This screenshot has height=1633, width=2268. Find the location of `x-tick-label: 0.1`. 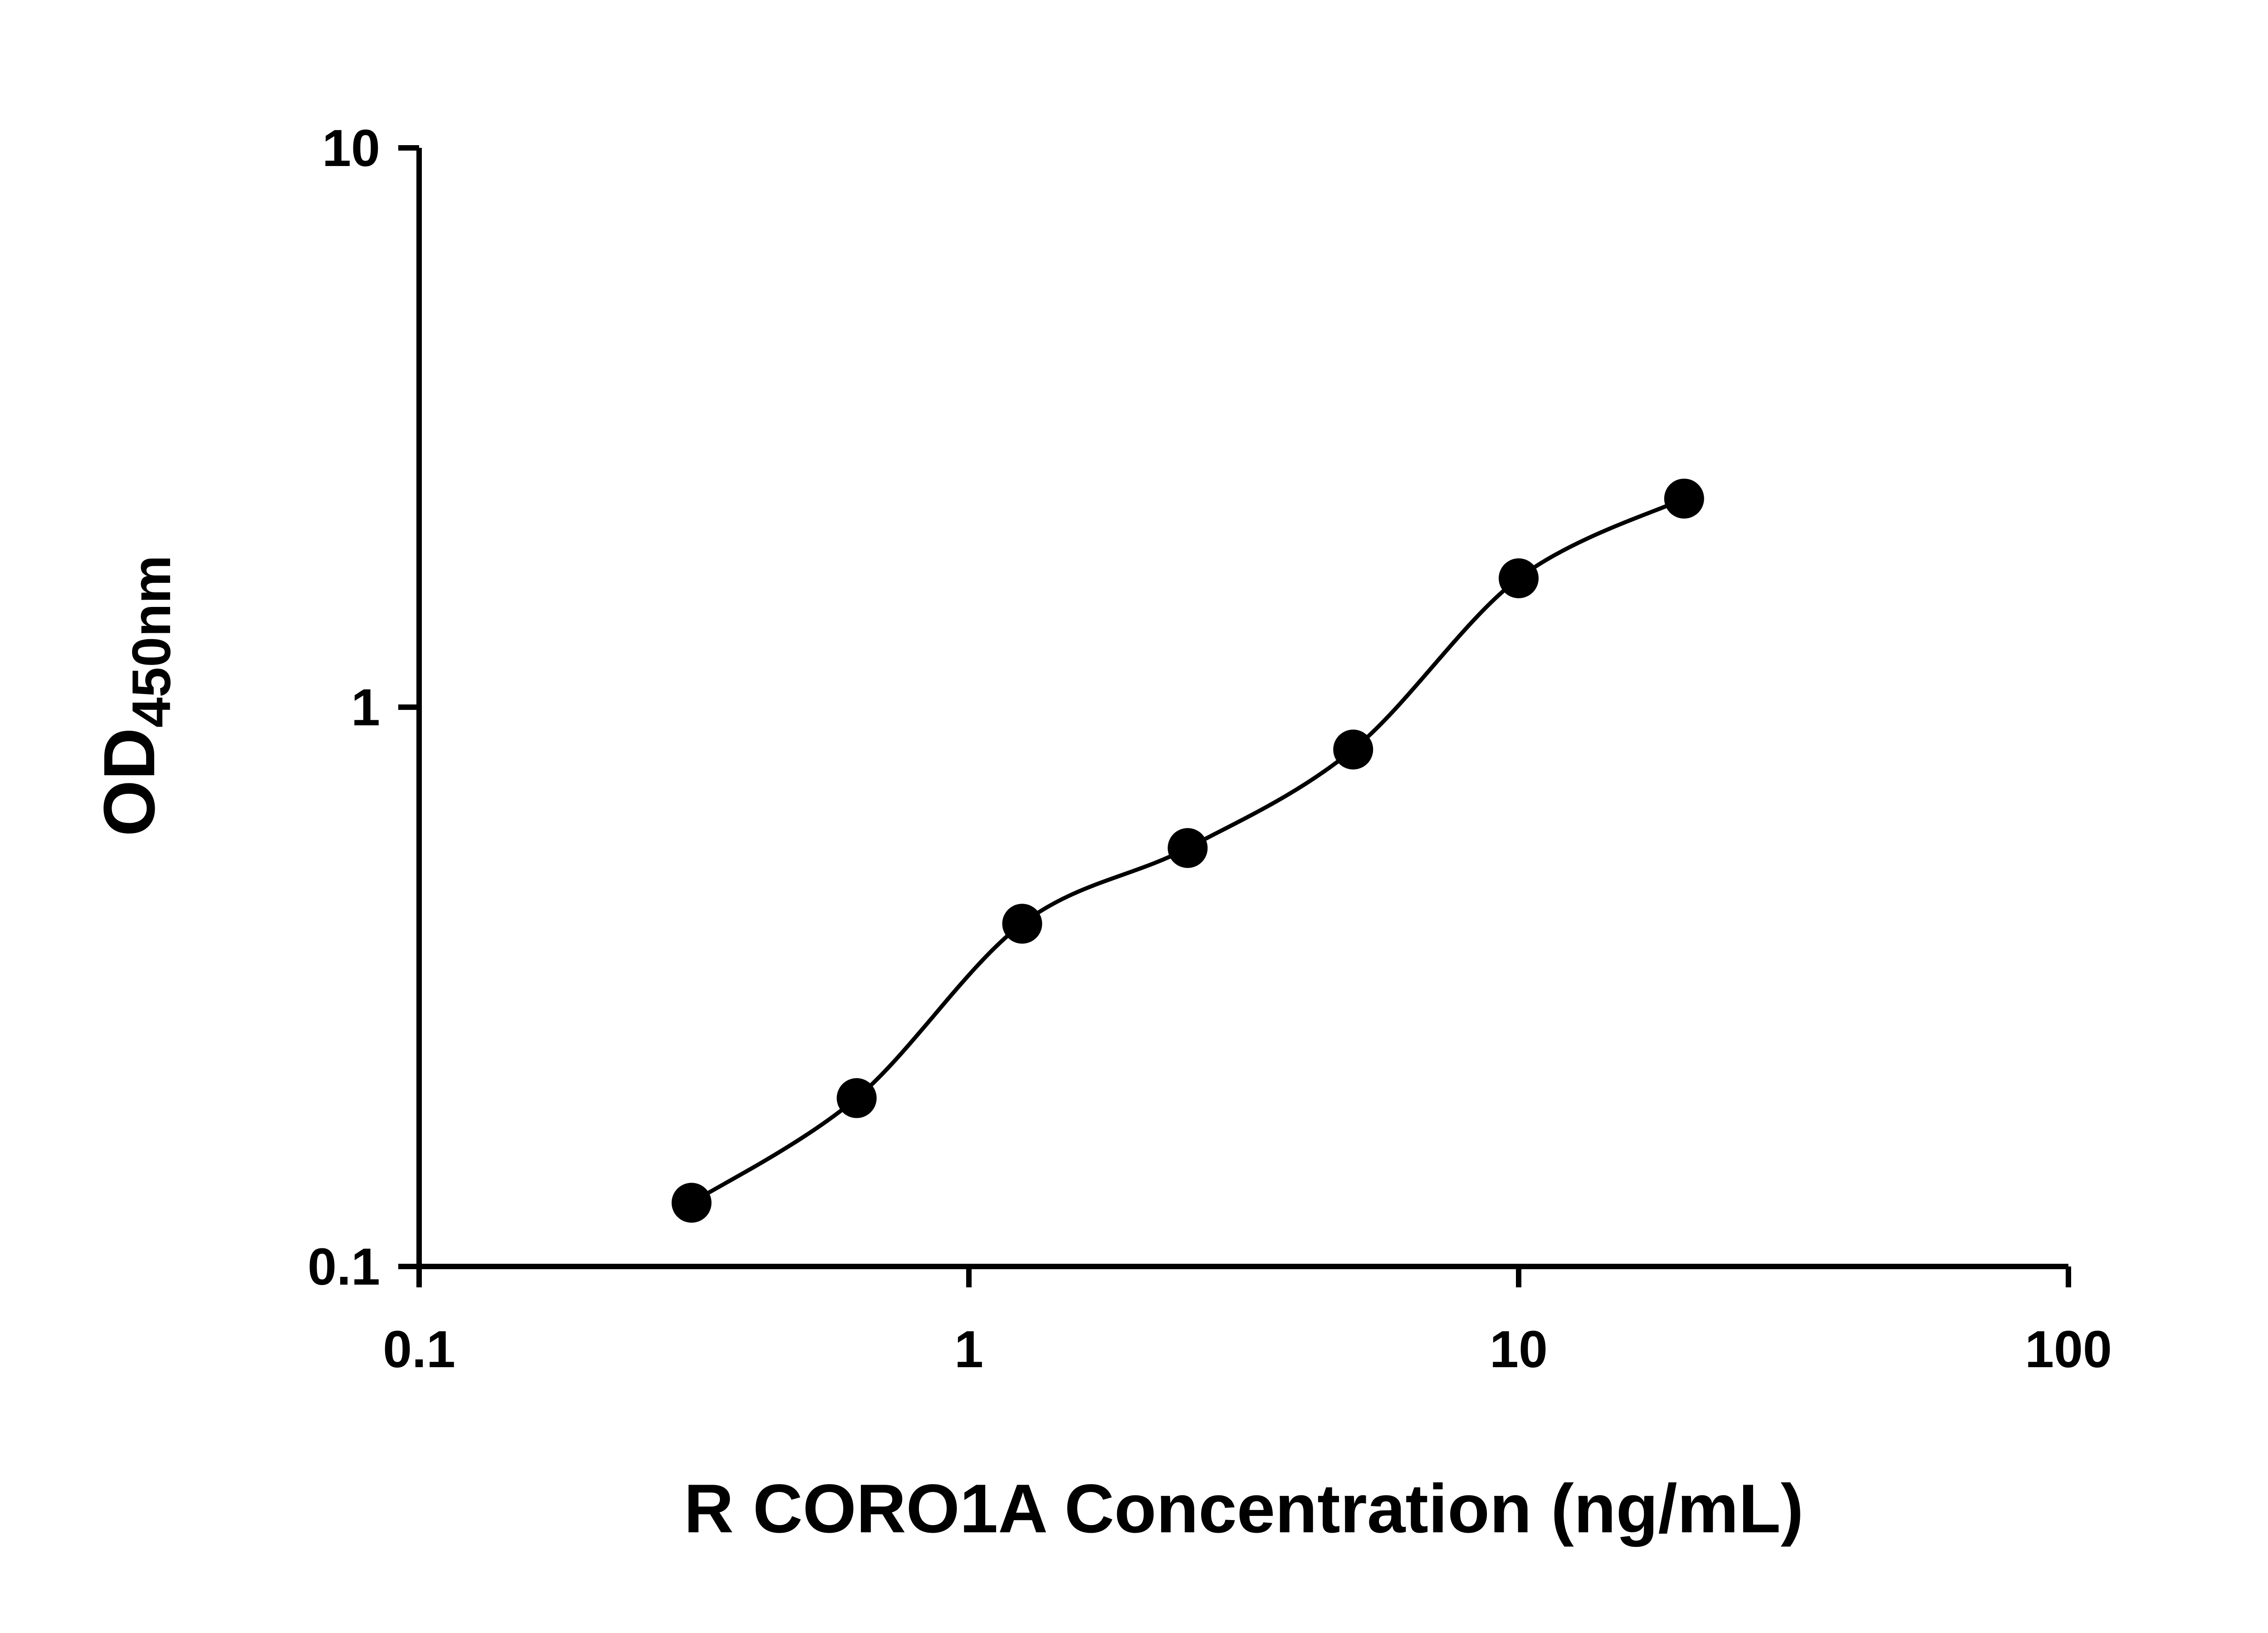

x-tick-label: 0.1 is located at coordinates (419, 1349).